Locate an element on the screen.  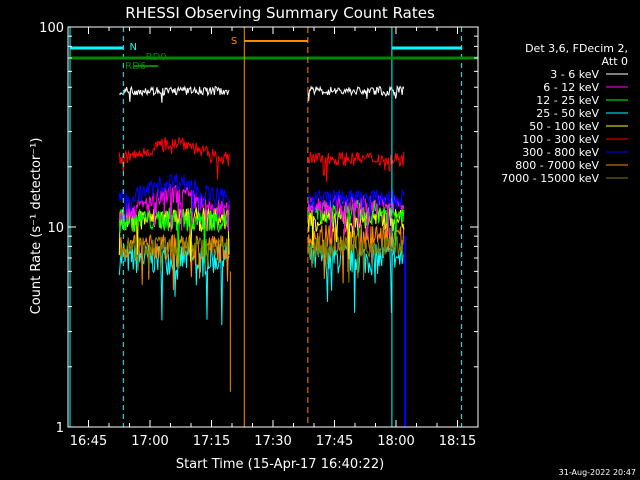
x-tick-label: 17:15 is located at coordinates (211, 441).